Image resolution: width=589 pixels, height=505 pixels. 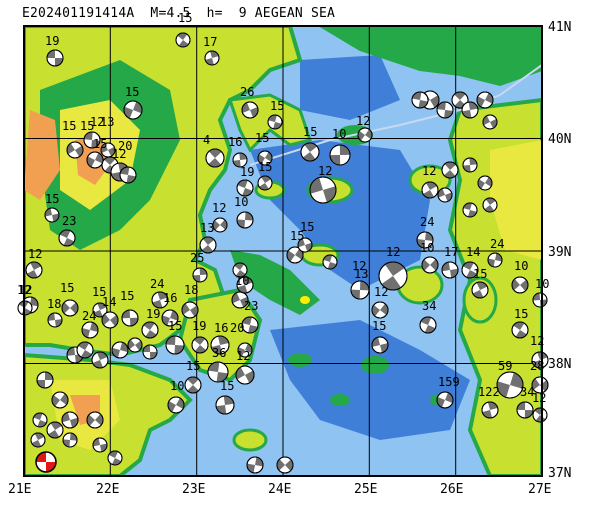 I want to click on depth-label: 13, so click(x=207, y=228).